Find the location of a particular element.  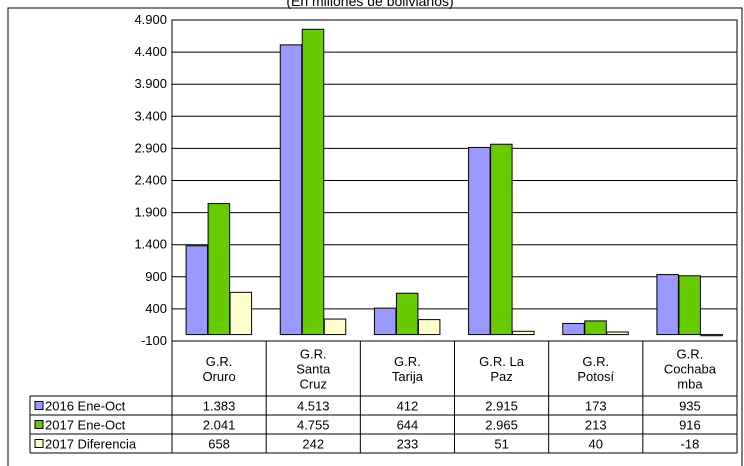

table-cell-value: 935 is located at coordinates (690, 406).